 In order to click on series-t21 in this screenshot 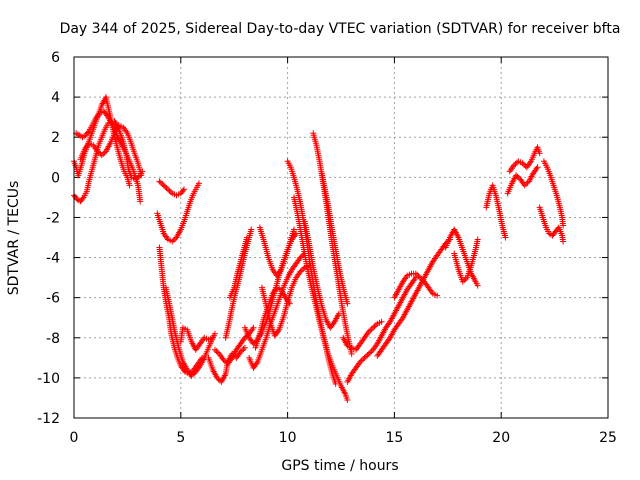, I will do `click(321, 298)`.